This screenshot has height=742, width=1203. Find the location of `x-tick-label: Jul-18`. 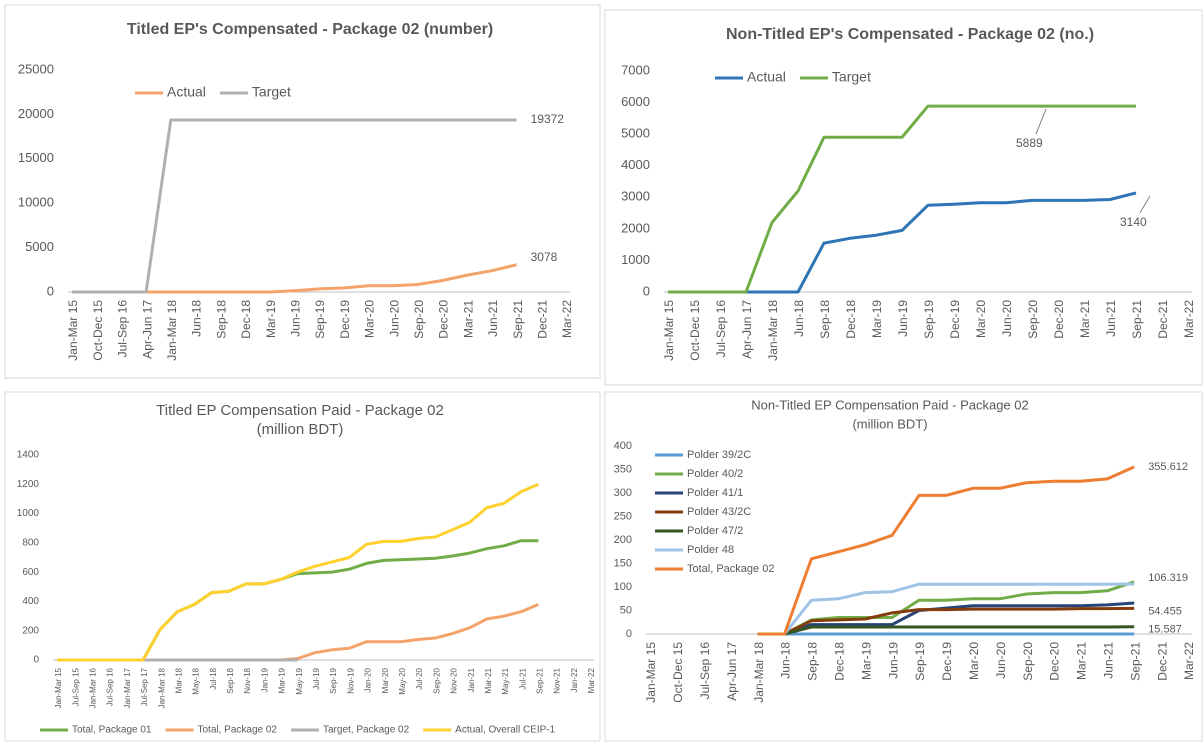

x-tick-label: Jul-18 is located at coordinates (213, 678).